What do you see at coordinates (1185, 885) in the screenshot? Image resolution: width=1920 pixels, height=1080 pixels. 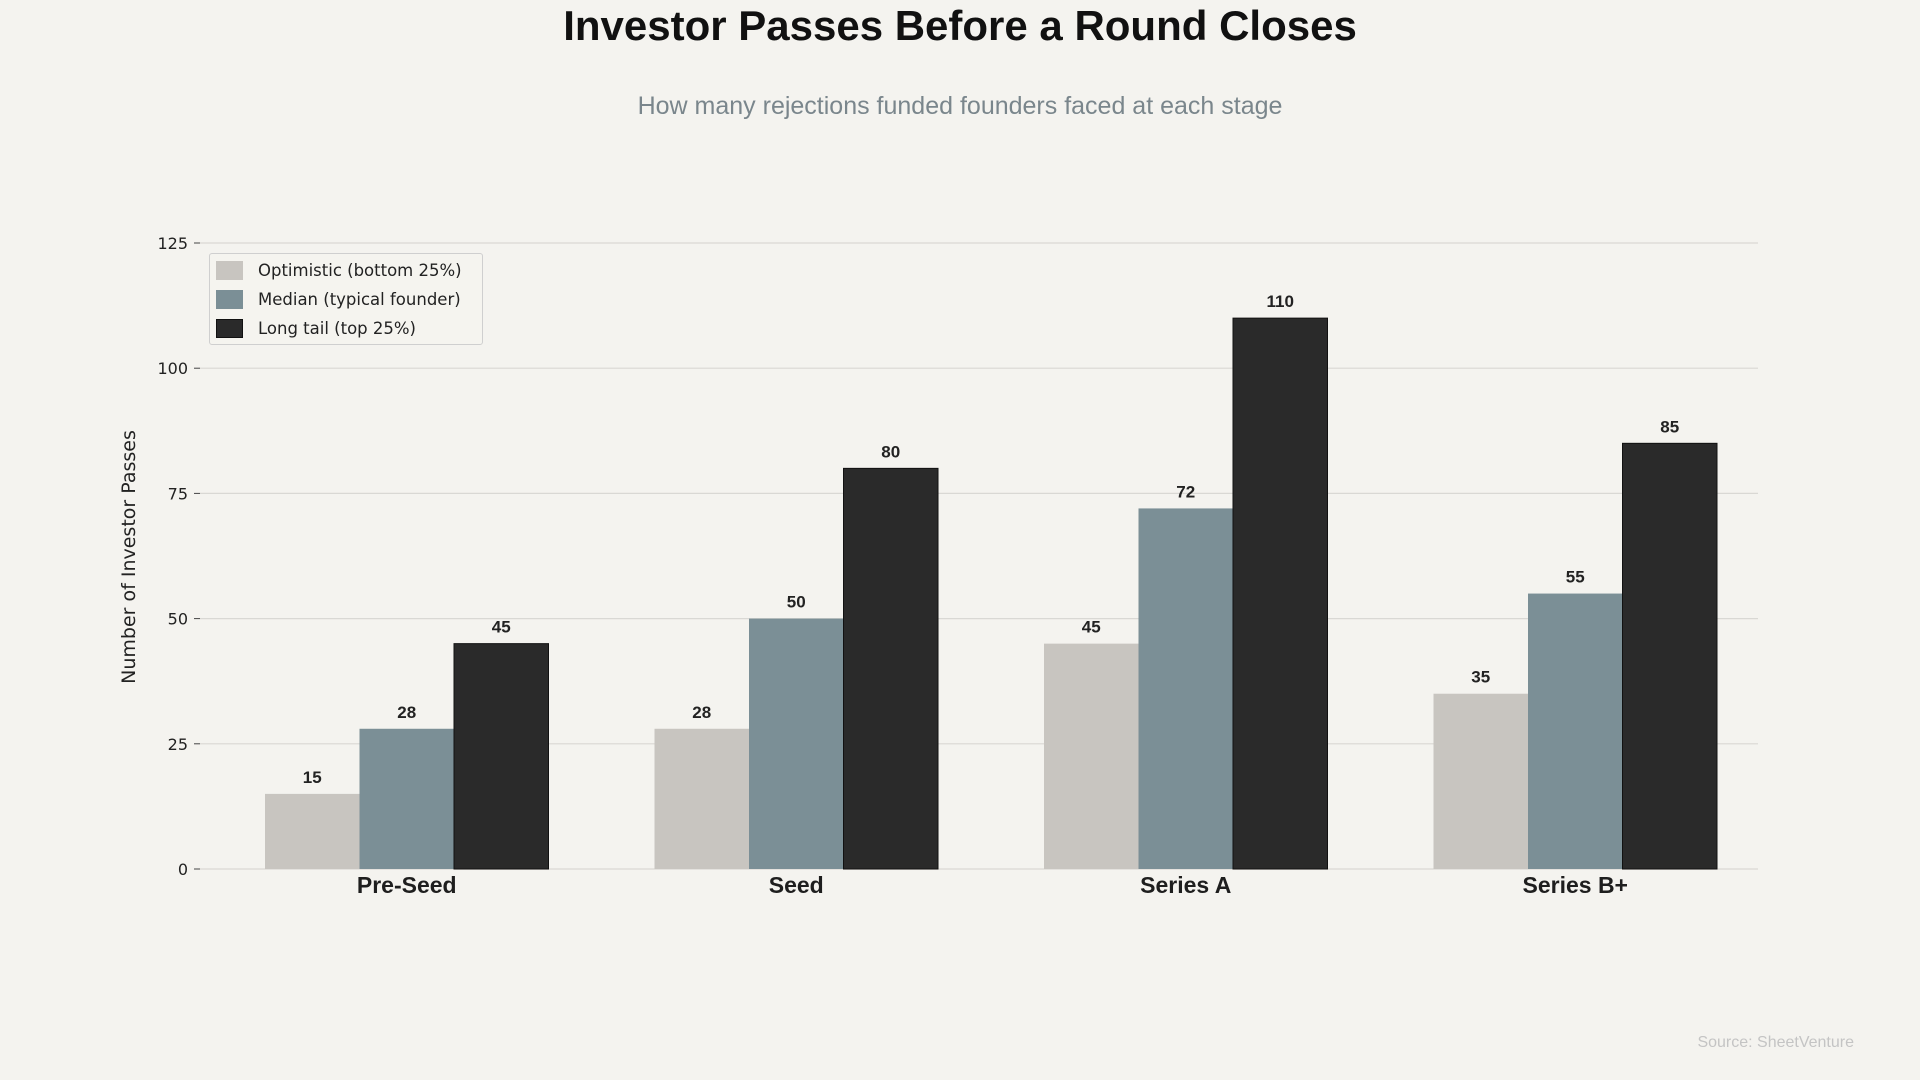 I see `x-category-label: Series A` at bounding box center [1185, 885].